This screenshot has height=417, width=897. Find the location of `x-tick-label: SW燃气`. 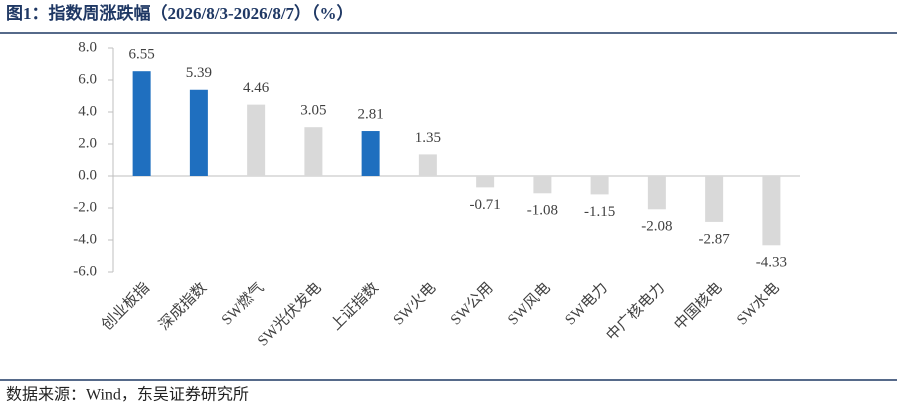

x-tick-label: SW燃气 is located at coordinates (243, 304).